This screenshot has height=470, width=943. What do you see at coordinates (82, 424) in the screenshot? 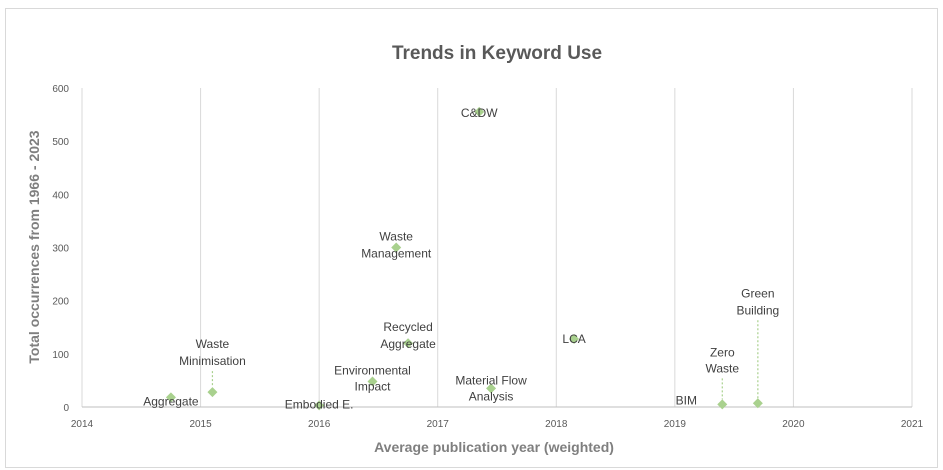
I see `x-tick-label: 2014` at bounding box center [82, 424].